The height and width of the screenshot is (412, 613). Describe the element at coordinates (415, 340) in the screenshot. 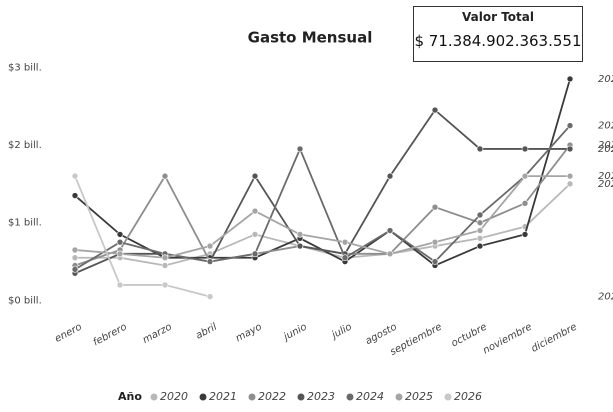

I see `x-tick-label: septiembre` at that location.